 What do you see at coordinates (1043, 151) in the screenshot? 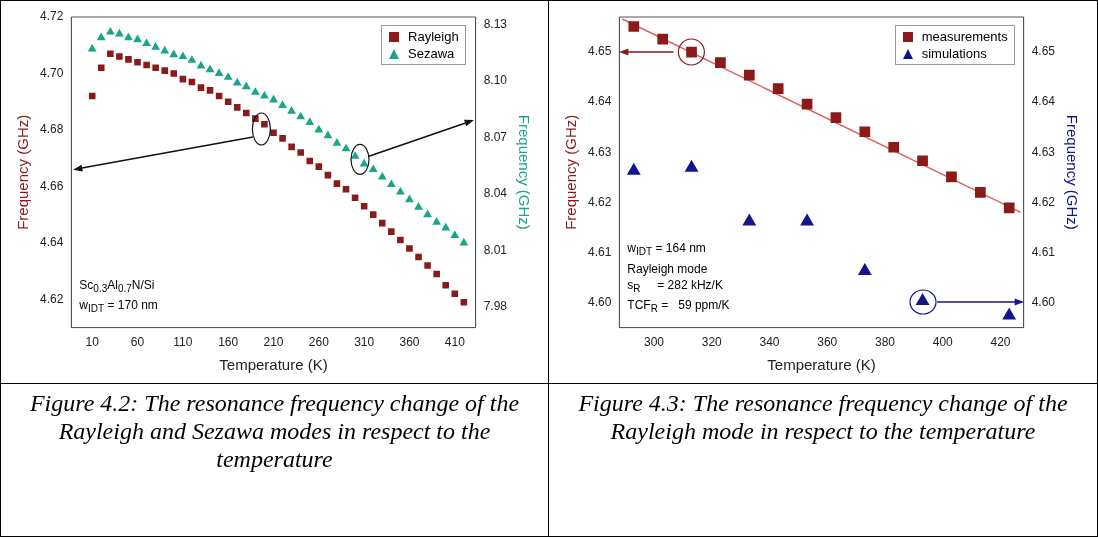
I see `y2-tick-label: 4.63` at bounding box center [1043, 151].